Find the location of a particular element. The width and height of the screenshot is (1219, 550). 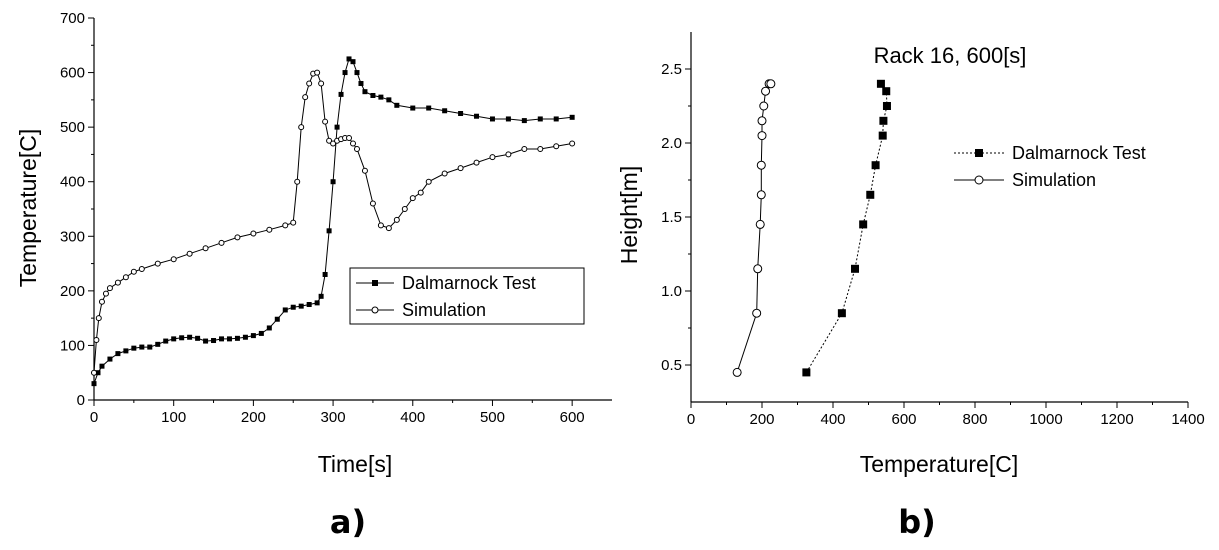

chart-a-x-tick-label: 300 is located at coordinates (333, 417).